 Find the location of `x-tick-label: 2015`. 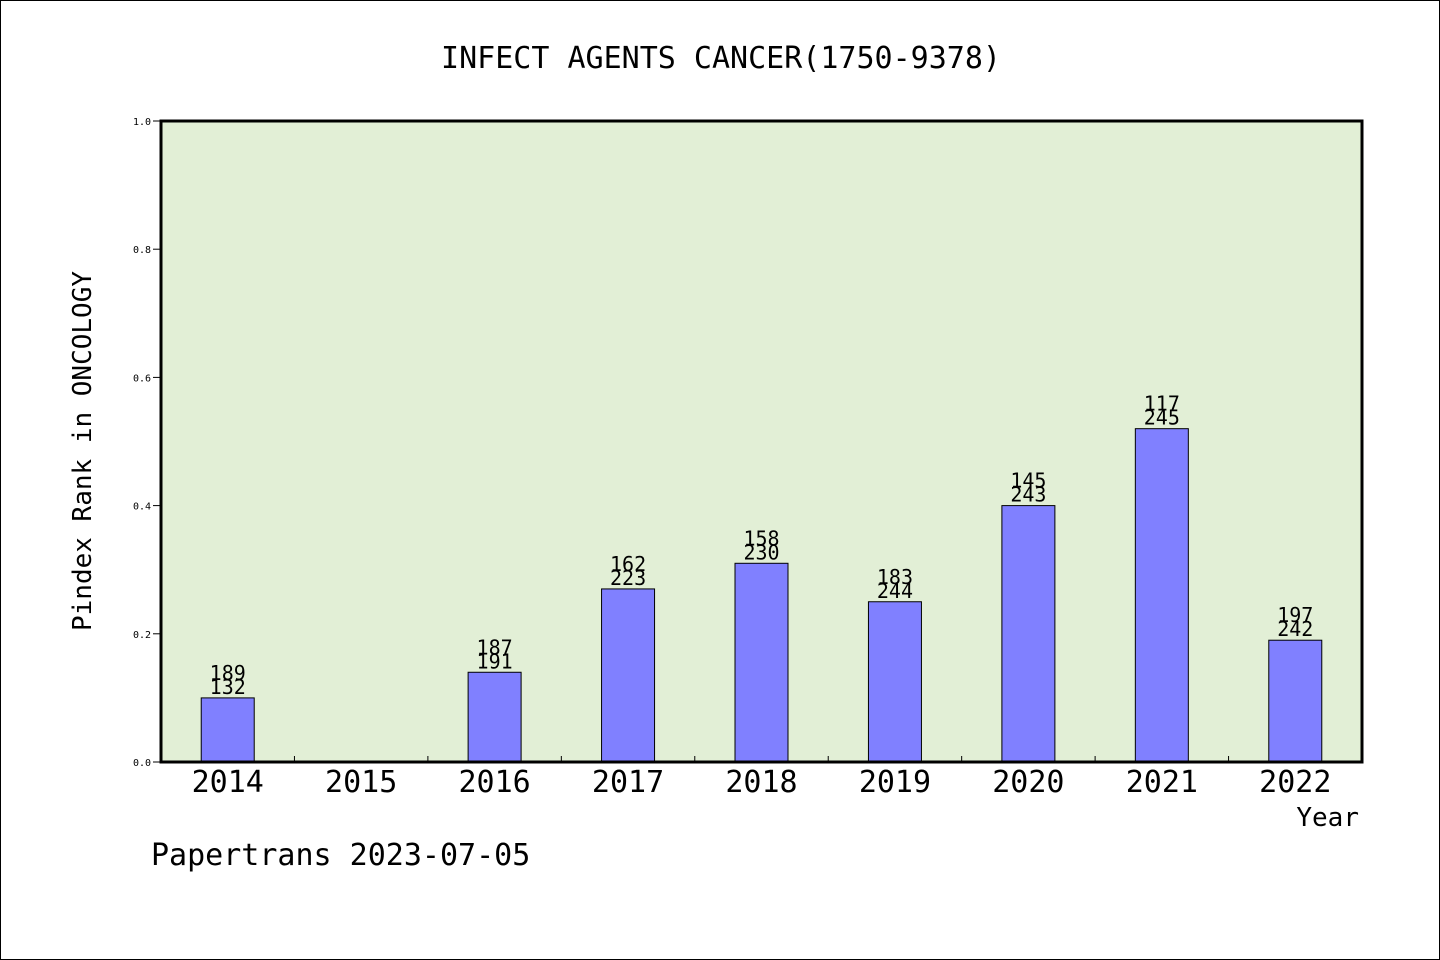

x-tick-label: 2015 is located at coordinates (361, 782).